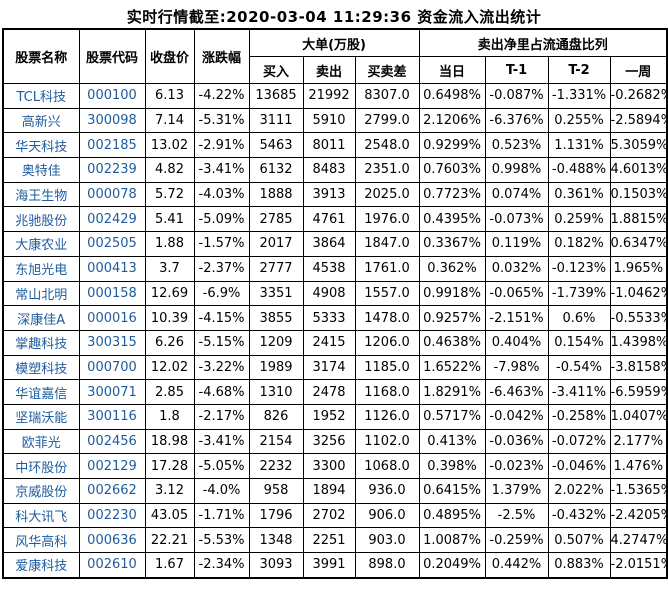 This screenshot has width=668, height=589. Describe the element at coordinates (112, 244) in the screenshot. I see `stock-code-cell: 002505` at that location.